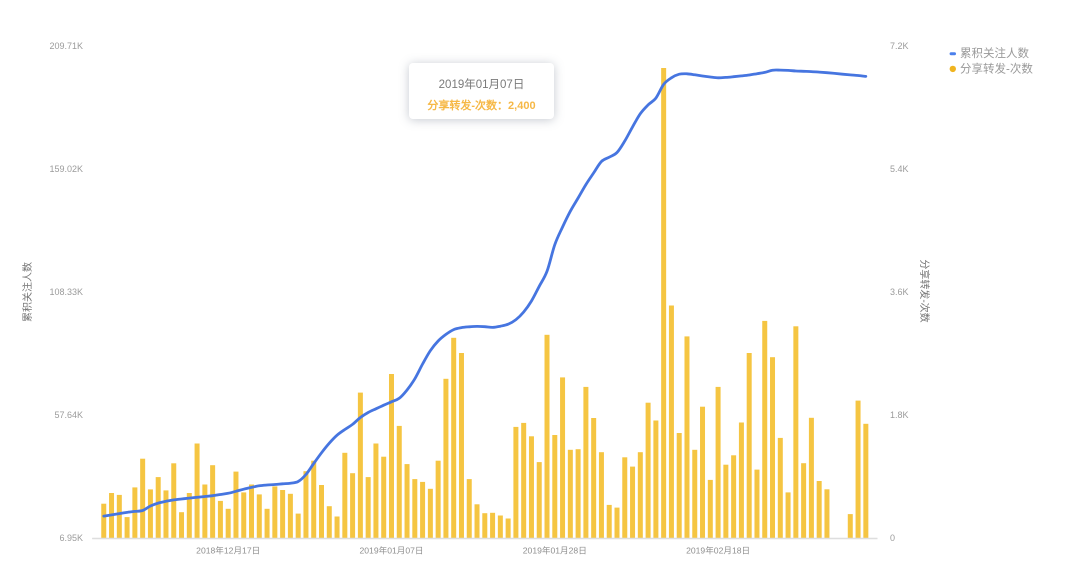 The image size is (1080, 581). I want to click on svg-text: 159.02K, so click(66, 169).